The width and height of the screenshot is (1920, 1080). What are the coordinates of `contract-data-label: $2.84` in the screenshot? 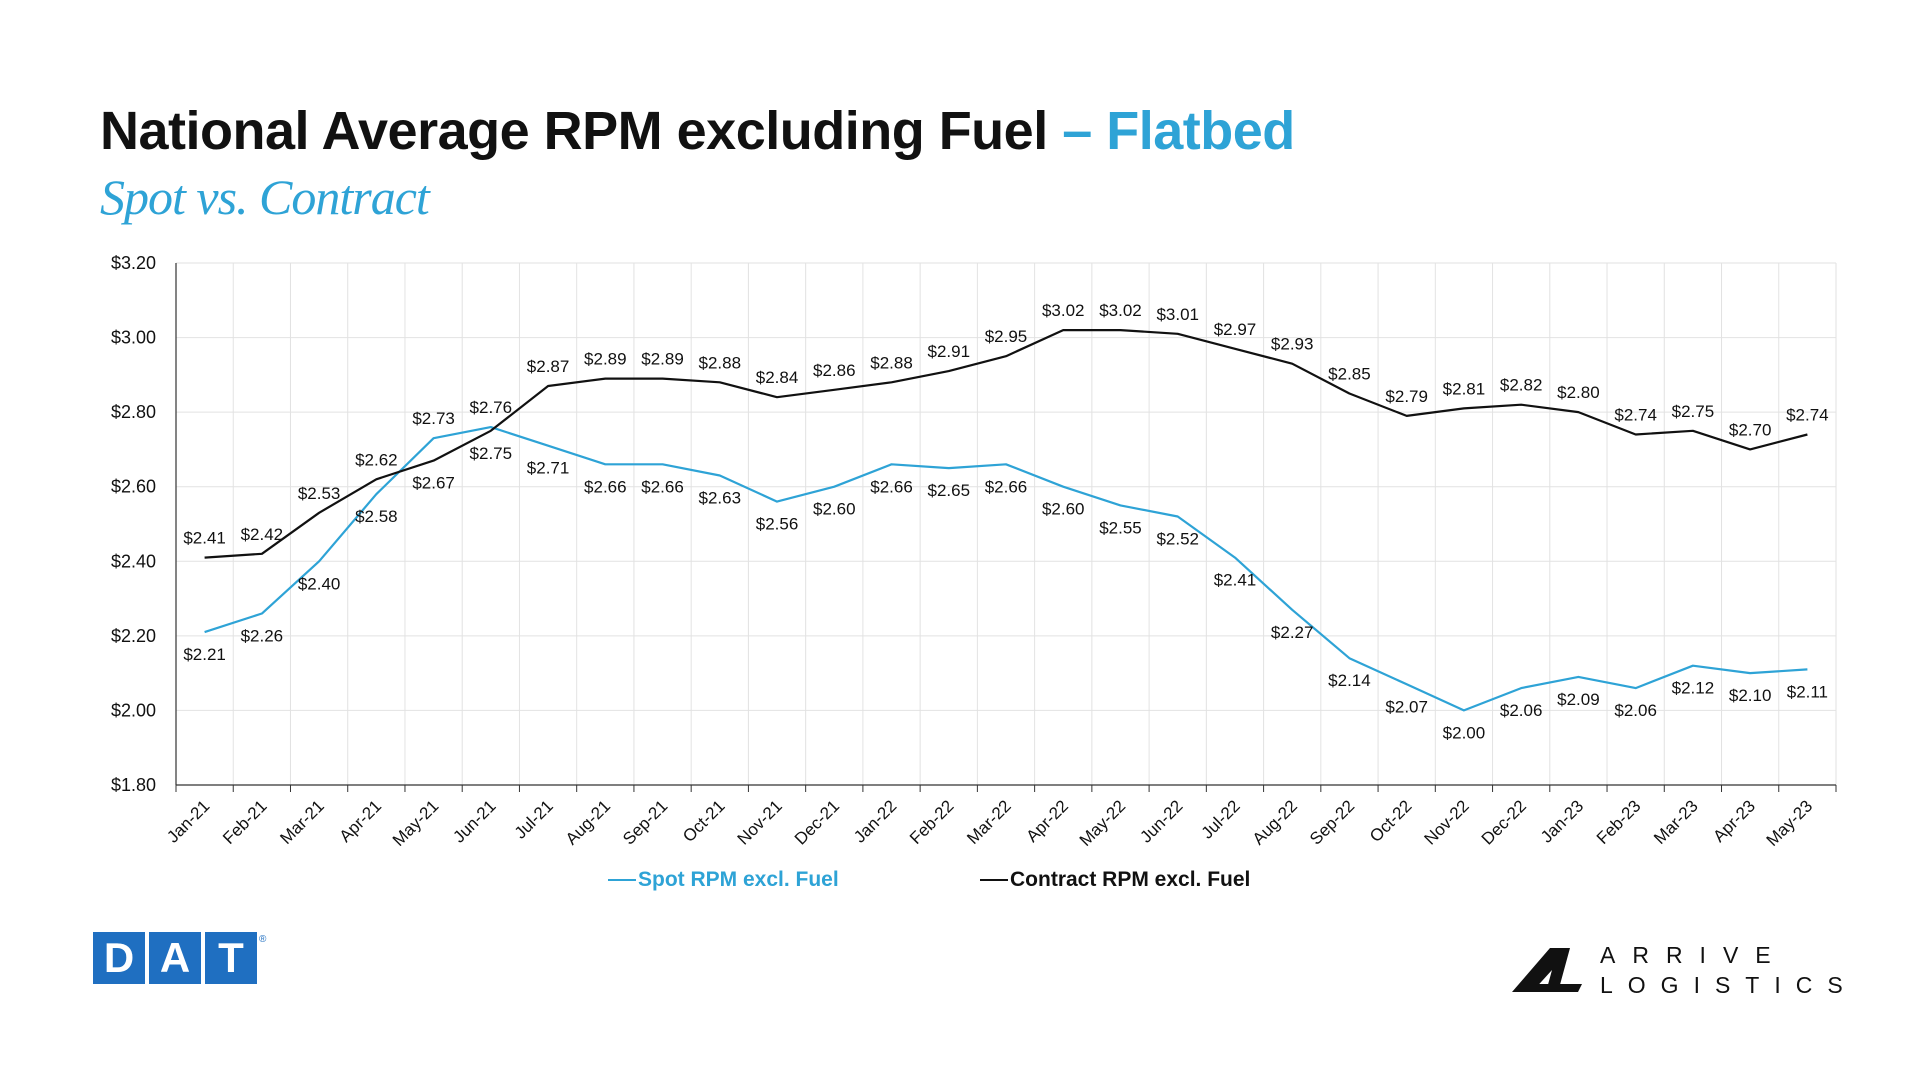 It's located at (777, 377).